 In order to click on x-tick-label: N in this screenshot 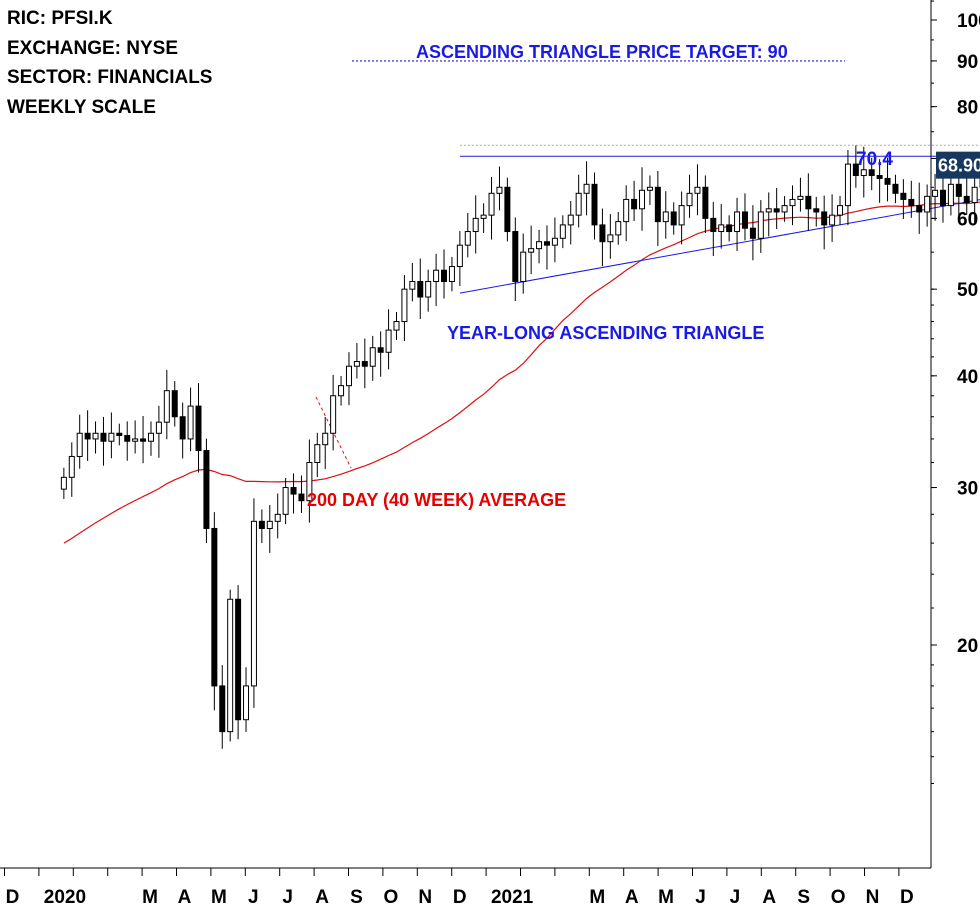, I will do `click(425, 896)`.